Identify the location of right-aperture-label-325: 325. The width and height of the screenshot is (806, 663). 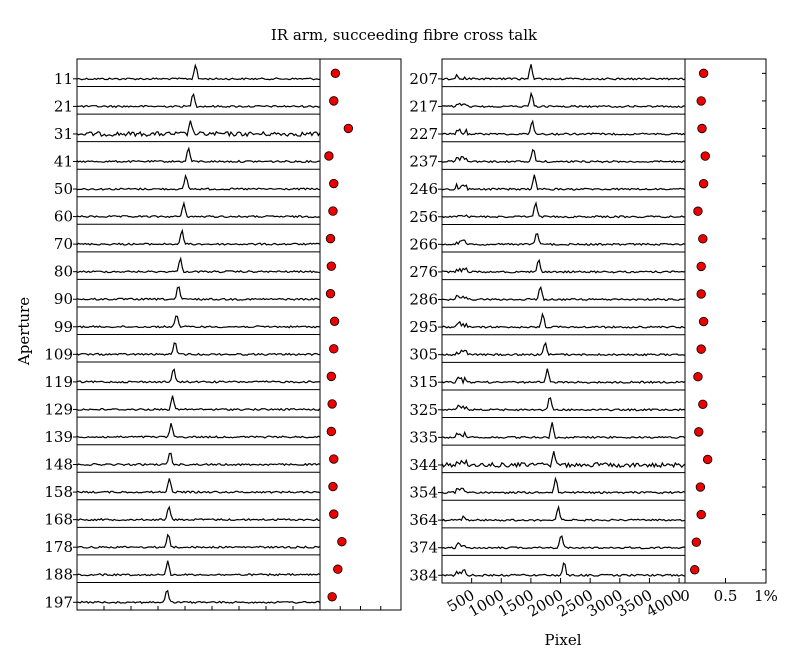
(423, 410).